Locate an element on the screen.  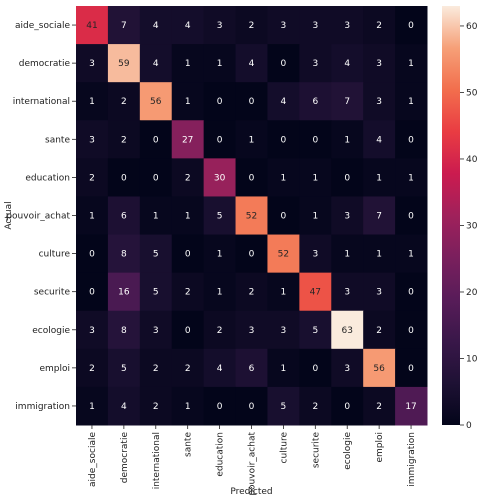
x-tick-label: immigration is located at coordinates (412, 459).